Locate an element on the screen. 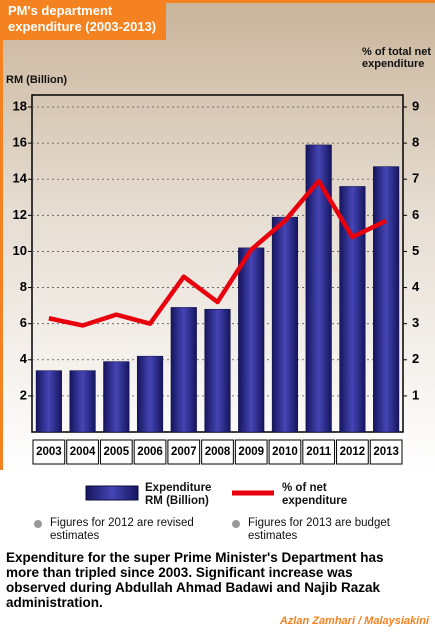 The height and width of the screenshot is (636, 435). y2-tick-label: 3 is located at coordinates (415, 322).